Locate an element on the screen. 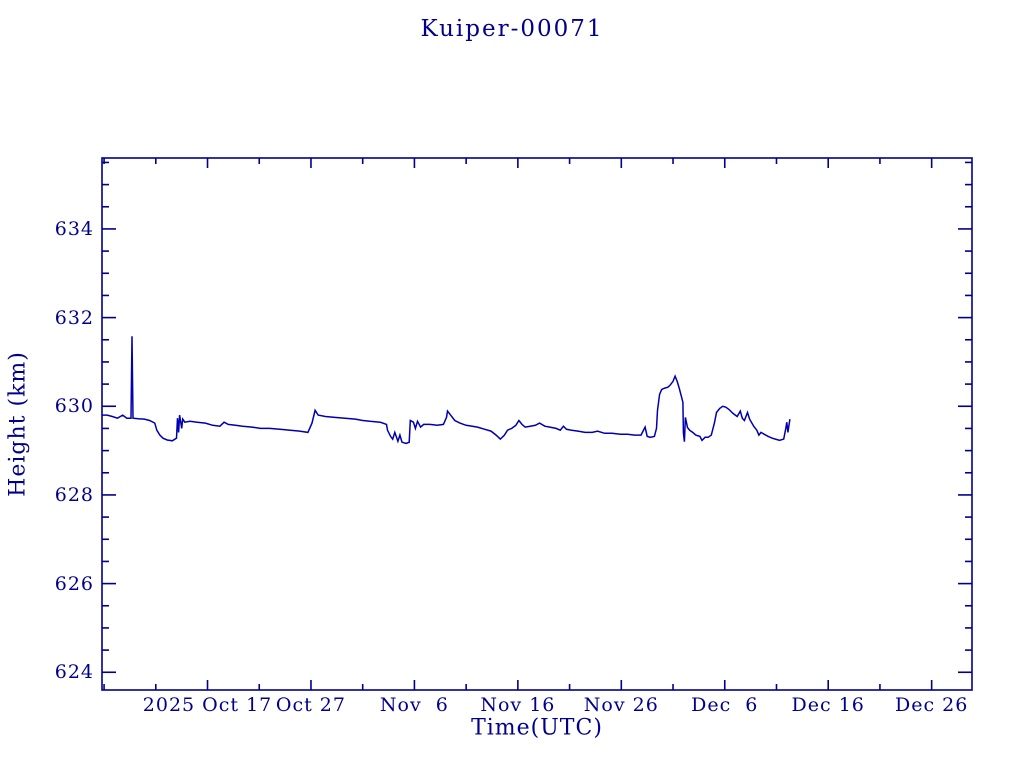 The height and width of the screenshot is (768, 1024). x-tick-label: Oct 27 is located at coordinates (310, 705).